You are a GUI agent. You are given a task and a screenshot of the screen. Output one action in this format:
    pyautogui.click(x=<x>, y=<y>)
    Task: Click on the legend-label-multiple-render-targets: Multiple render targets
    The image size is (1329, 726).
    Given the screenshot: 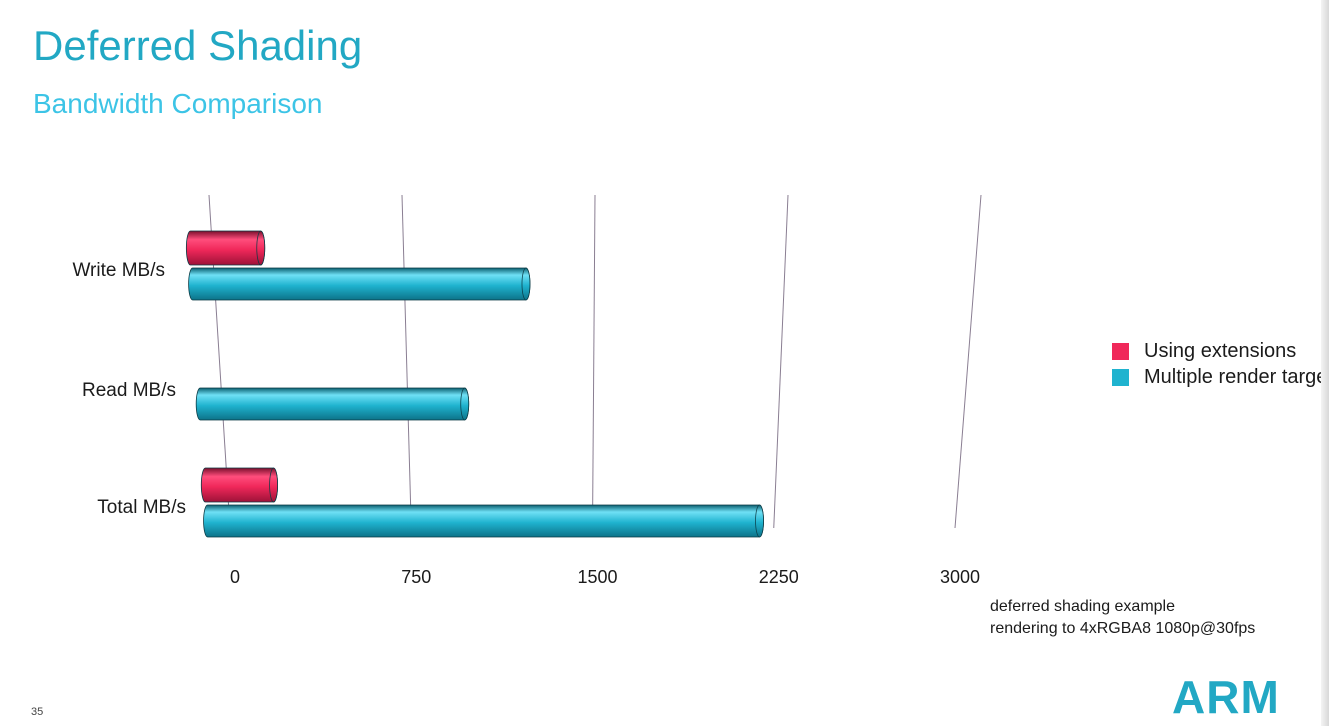 What is the action you would take?
    pyautogui.click(x=1236, y=376)
    